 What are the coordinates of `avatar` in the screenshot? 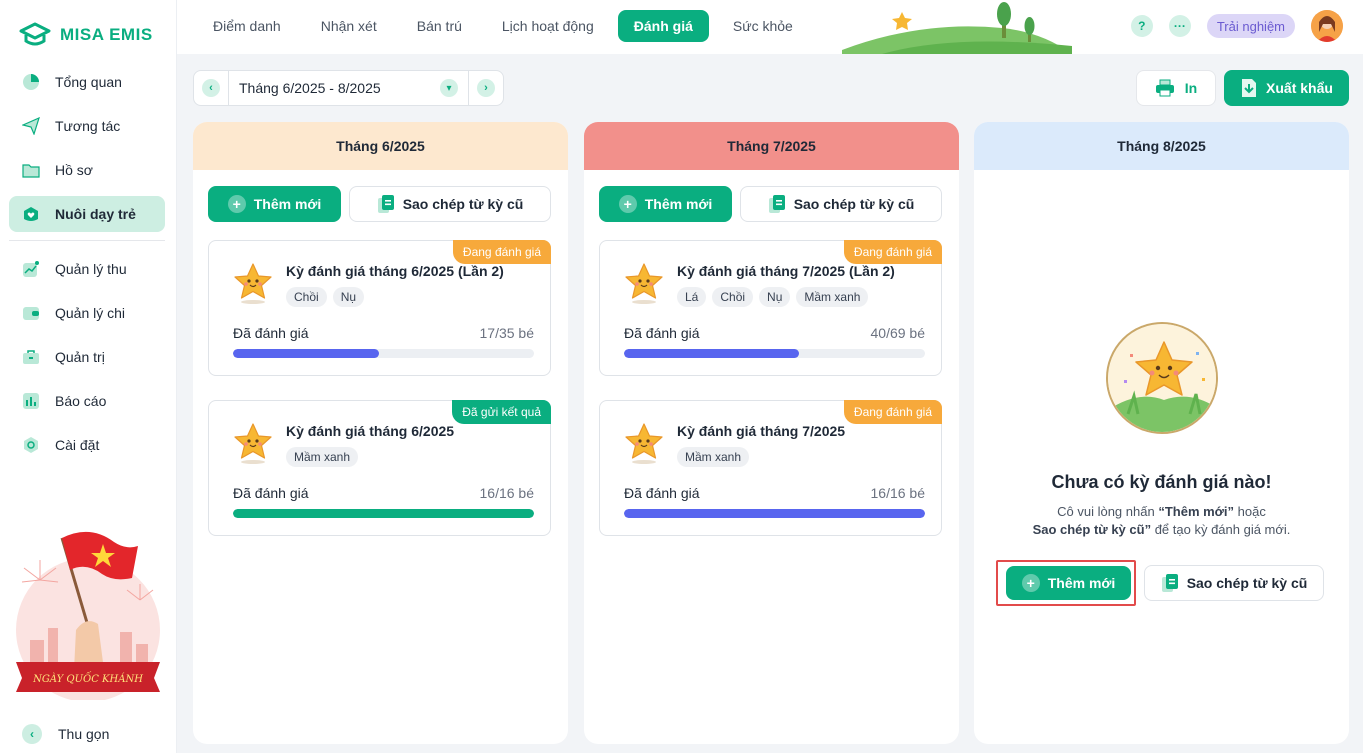 It's located at (1327, 26).